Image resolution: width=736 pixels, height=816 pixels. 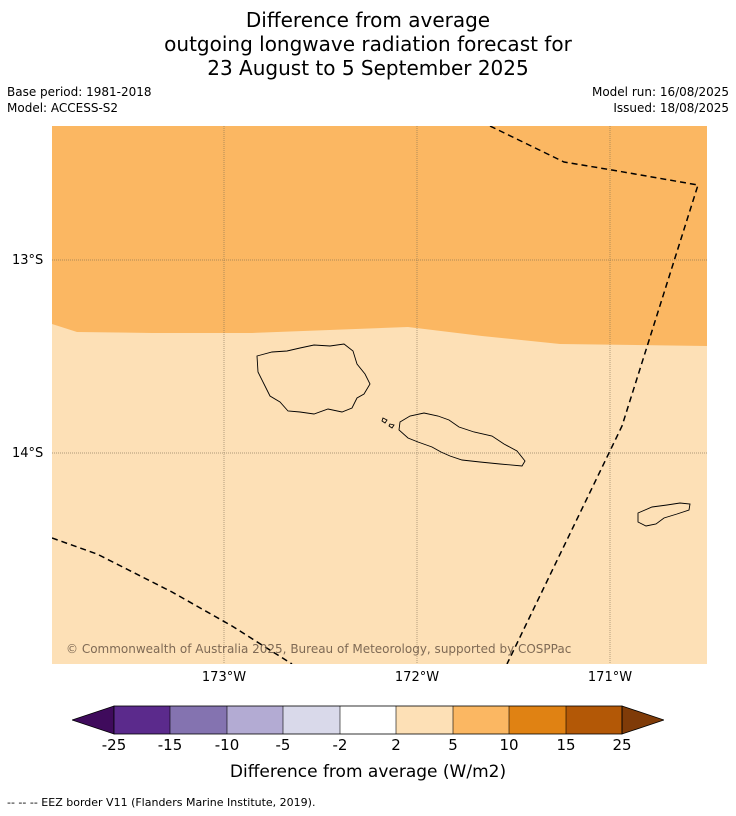 What do you see at coordinates (462, 439) in the screenshot?
I see `island-upolu` at bounding box center [462, 439].